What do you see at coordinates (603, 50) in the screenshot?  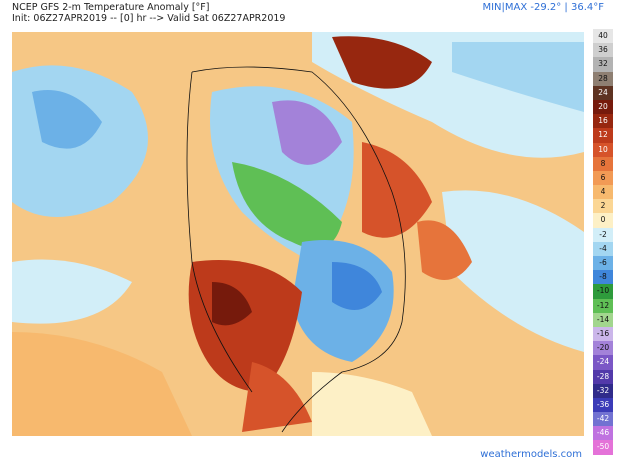 I see `legend-cell: 36` at bounding box center [603, 50].